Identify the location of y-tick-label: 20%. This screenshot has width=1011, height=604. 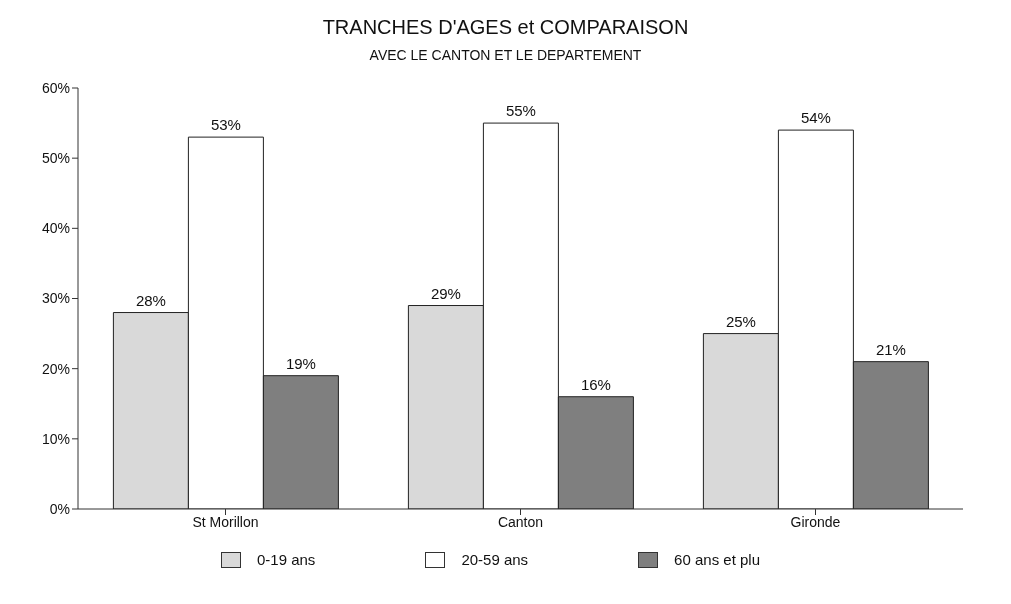
(55, 368).